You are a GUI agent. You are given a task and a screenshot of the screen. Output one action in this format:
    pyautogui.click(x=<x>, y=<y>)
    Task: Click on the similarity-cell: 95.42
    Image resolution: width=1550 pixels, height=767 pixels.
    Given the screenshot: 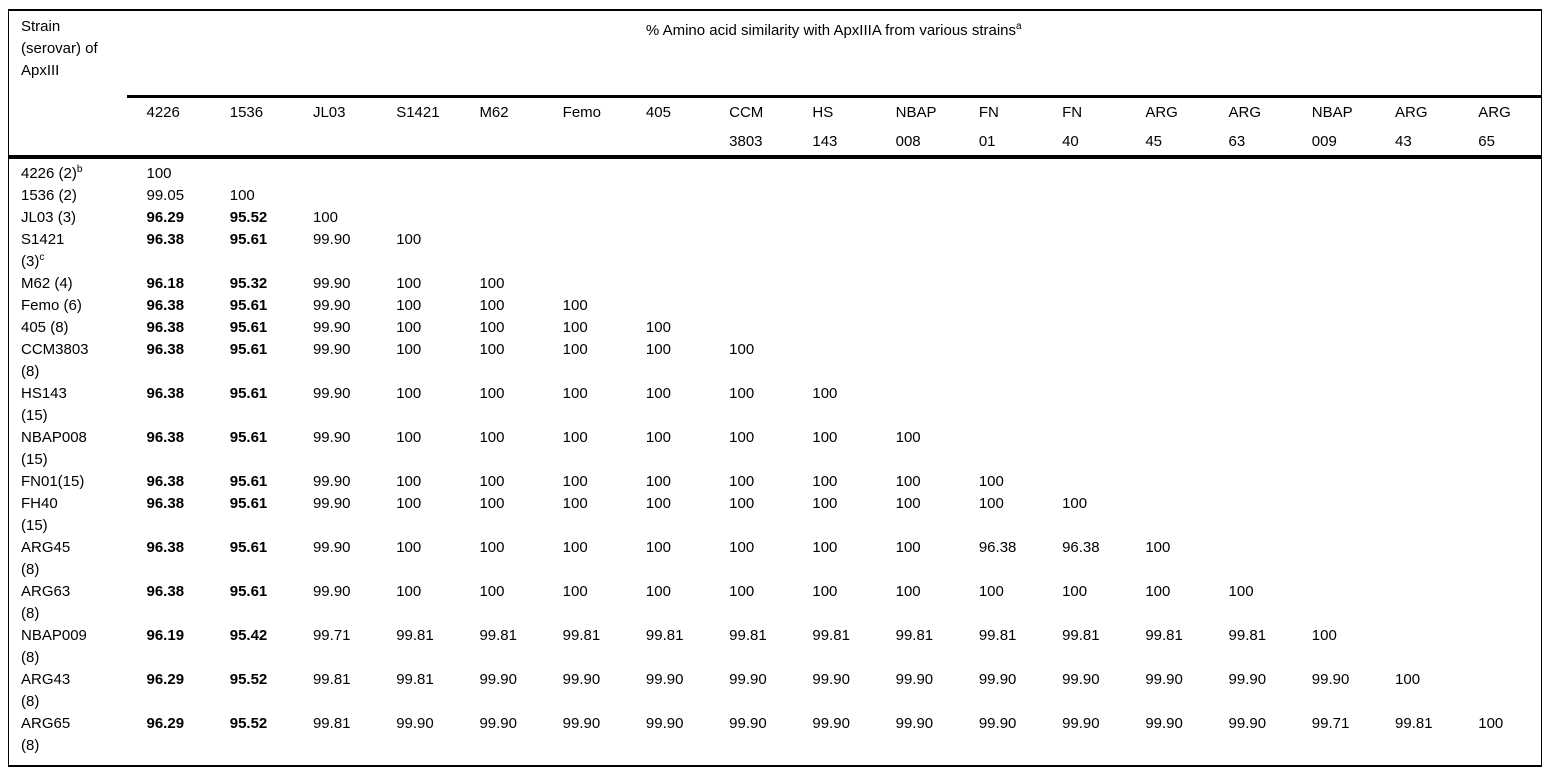 What is the action you would take?
    pyautogui.click(x=248, y=635)
    